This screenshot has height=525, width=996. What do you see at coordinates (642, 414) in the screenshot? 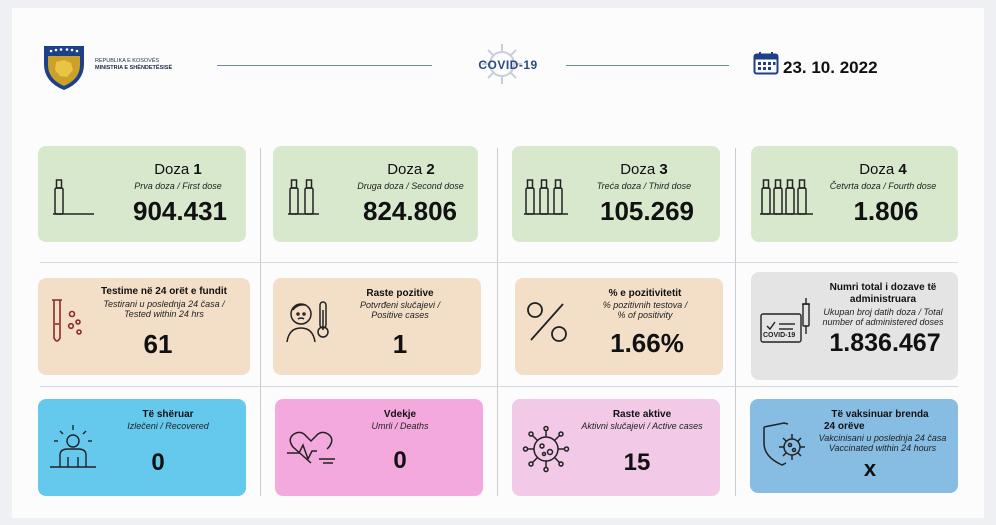
I see `active-title: Raste aktive` at bounding box center [642, 414].